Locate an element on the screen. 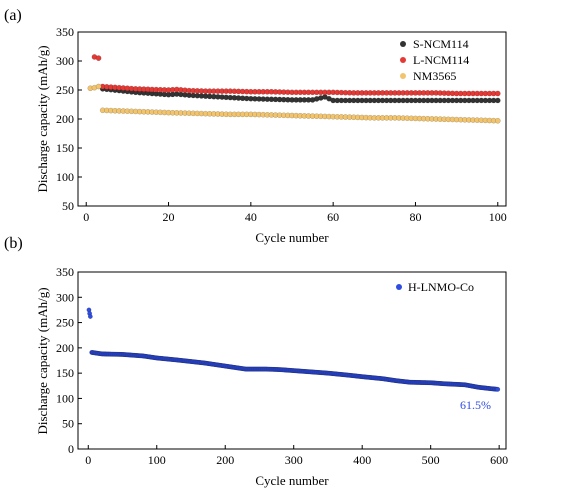 Image resolution: width=563 pixels, height=491 pixels. legend-marker-l-ncm114 is located at coordinates (403, 60).